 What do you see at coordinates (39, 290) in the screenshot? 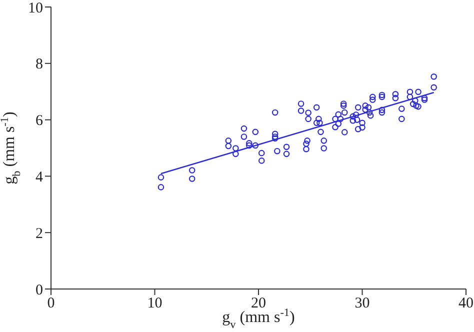
I see `y-tick-label: 0` at bounding box center [39, 290].